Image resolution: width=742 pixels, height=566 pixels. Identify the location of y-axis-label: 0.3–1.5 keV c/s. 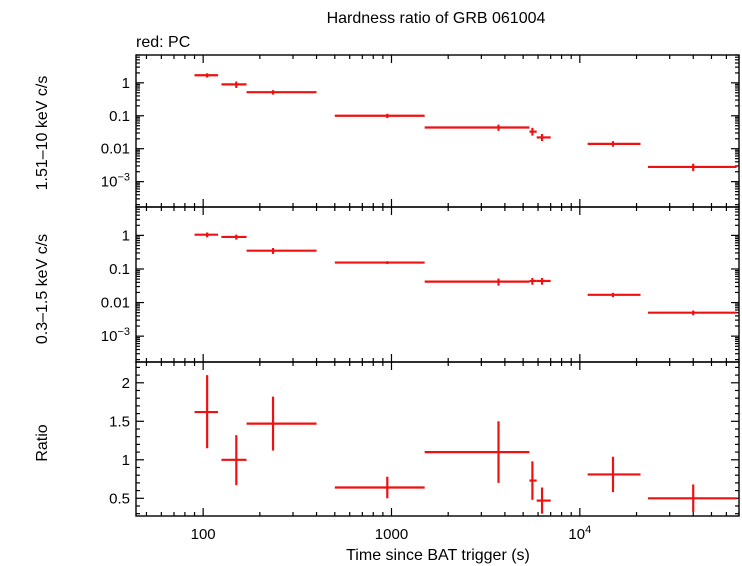
(42, 289).